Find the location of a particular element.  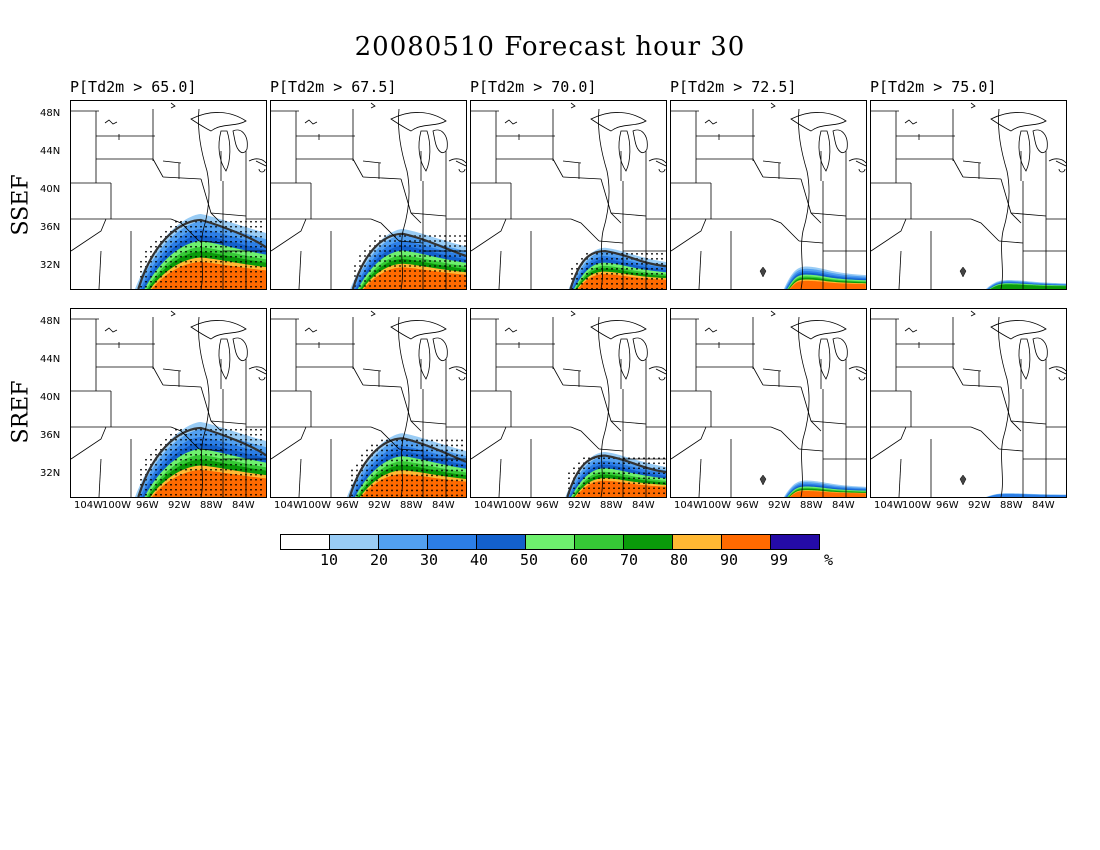

row-label-ssef: SSEF is located at coordinates (21, 205).